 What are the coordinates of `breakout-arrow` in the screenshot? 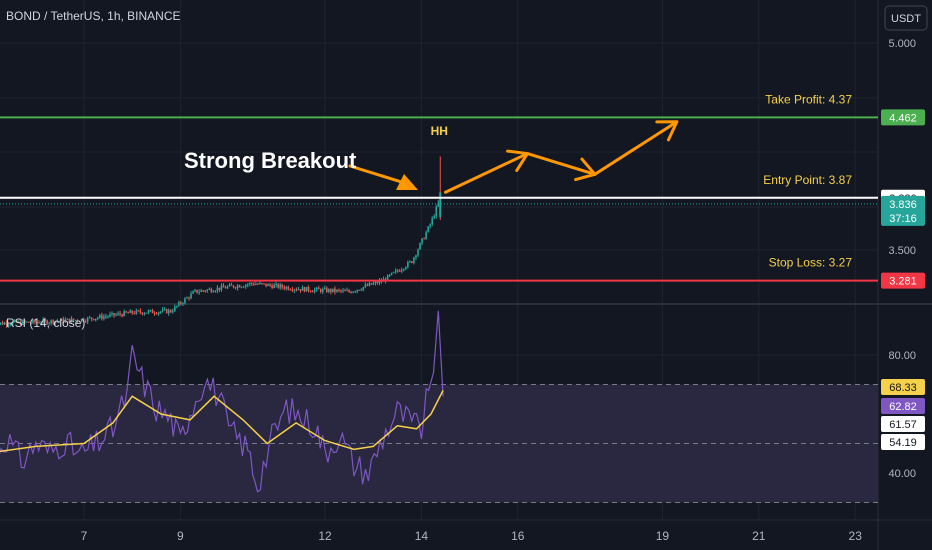 It's located at (379, 175).